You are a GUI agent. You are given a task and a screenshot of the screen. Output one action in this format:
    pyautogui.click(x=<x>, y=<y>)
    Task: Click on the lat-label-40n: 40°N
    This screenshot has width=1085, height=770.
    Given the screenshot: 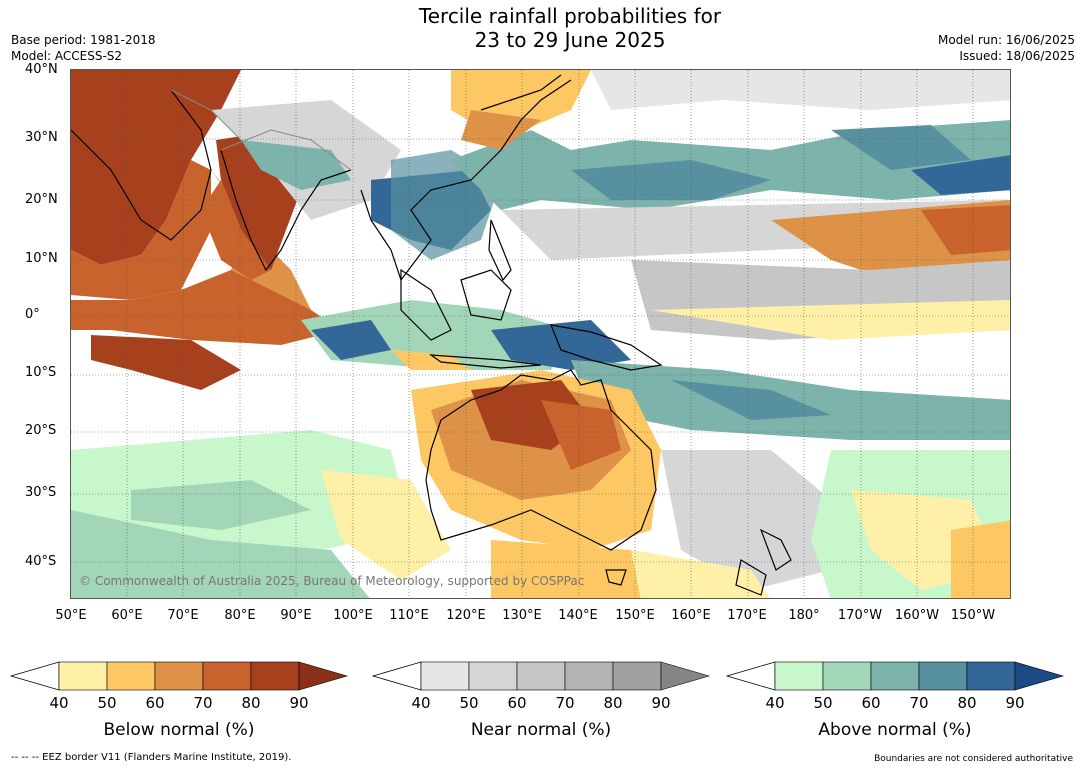 What is the action you would take?
    pyautogui.click(x=41, y=69)
    